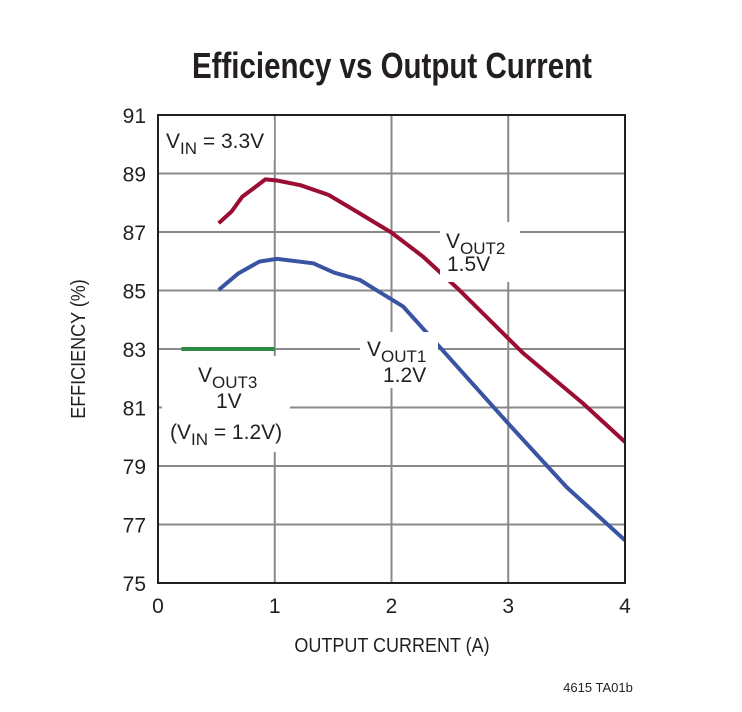 The width and height of the screenshot is (742, 712). I want to click on x-axis-label: OUTPUT CURRENT (A), so click(391, 646).